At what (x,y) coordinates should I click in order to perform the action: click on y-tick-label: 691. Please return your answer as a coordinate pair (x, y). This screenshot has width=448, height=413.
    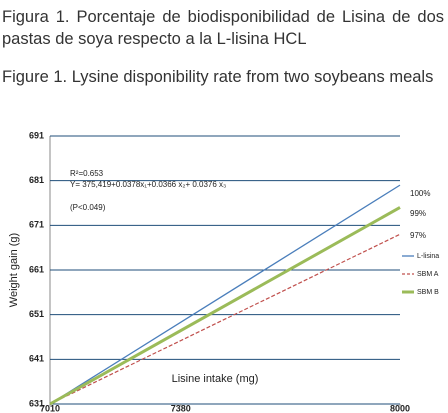
    Looking at the image, I should click on (36, 135).